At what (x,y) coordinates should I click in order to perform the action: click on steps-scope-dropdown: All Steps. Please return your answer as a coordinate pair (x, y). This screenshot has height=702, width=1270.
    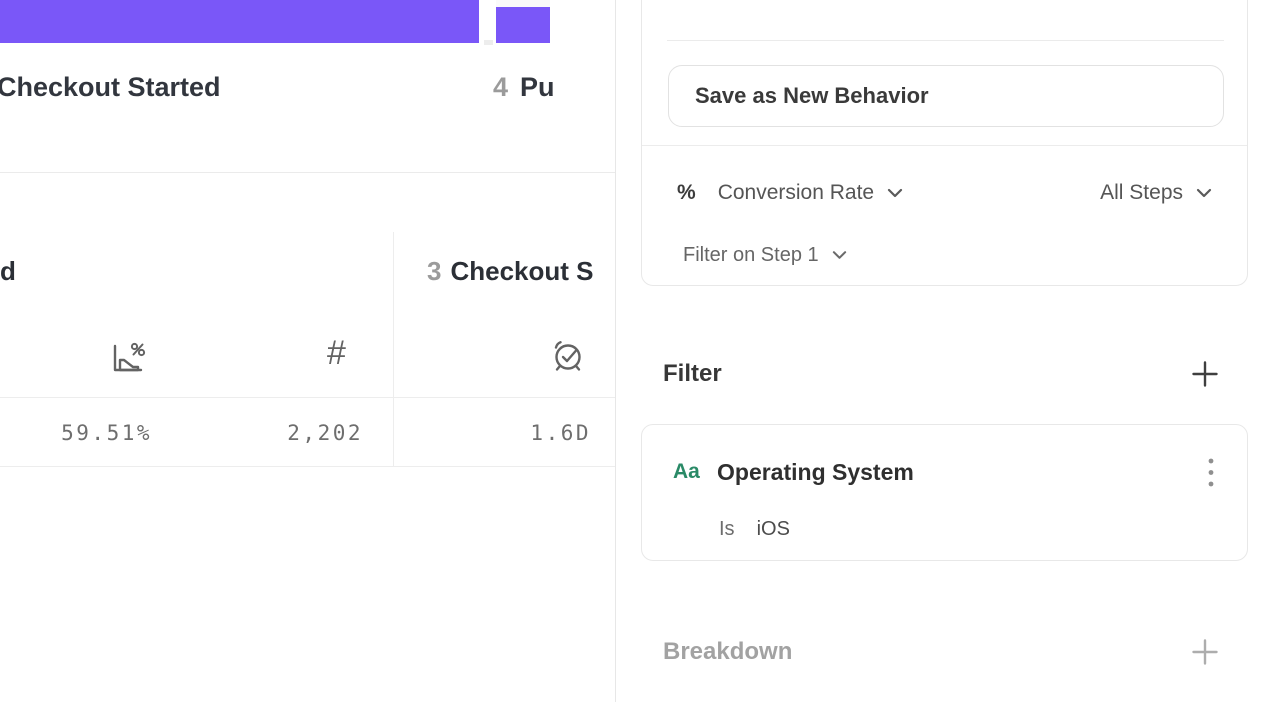
    Looking at the image, I should click on (1156, 193).